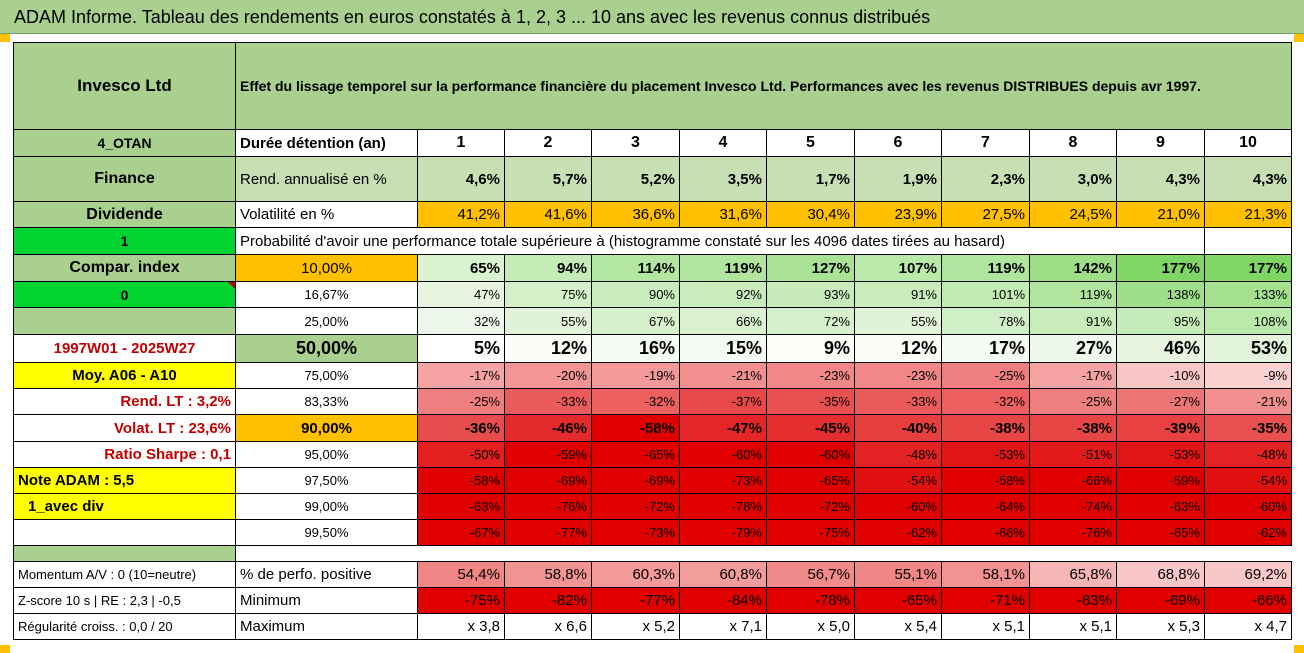 The height and width of the screenshot is (653, 1304). Describe the element at coordinates (124, 143) in the screenshot. I see `fund-code: 4_OTAN` at that location.